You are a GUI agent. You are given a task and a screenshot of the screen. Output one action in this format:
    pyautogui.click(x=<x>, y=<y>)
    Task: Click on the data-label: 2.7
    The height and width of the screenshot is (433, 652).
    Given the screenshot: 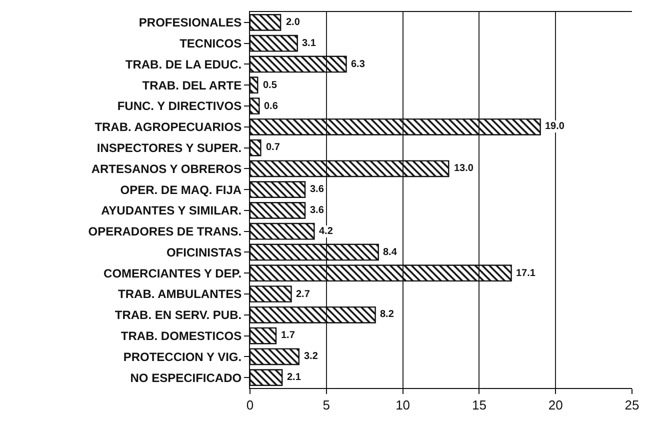 What is the action you would take?
    pyautogui.click(x=303, y=294)
    